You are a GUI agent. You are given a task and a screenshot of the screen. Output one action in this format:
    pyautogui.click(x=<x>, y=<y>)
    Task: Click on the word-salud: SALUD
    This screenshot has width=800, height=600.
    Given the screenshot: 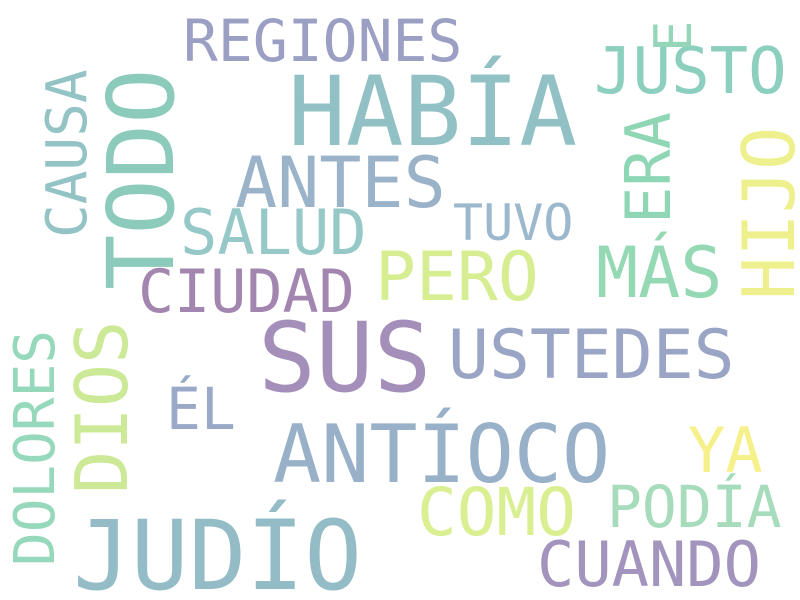 What is the action you would take?
    pyautogui.click(x=273, y=232)
    